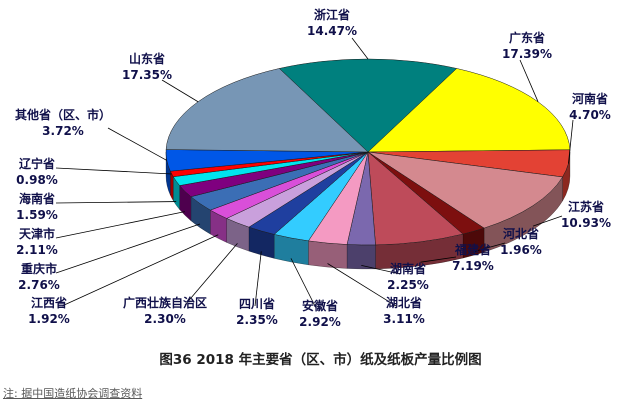 The image size is (641, 407). Describe the element at coordinates (37, 164) in the screenshot. I see `province-name: 辽宁省` at that location.